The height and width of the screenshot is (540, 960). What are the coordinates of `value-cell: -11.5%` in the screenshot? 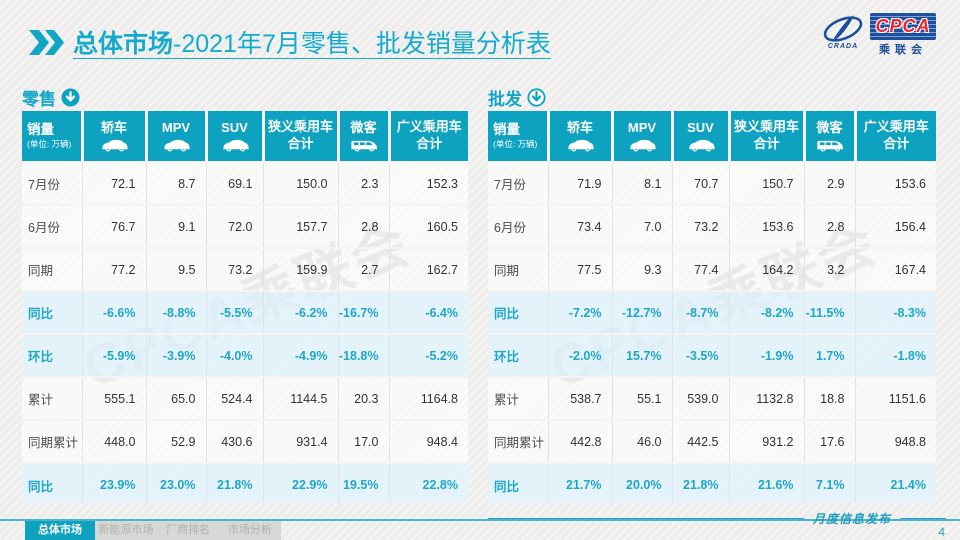 It's located at (829, 312).